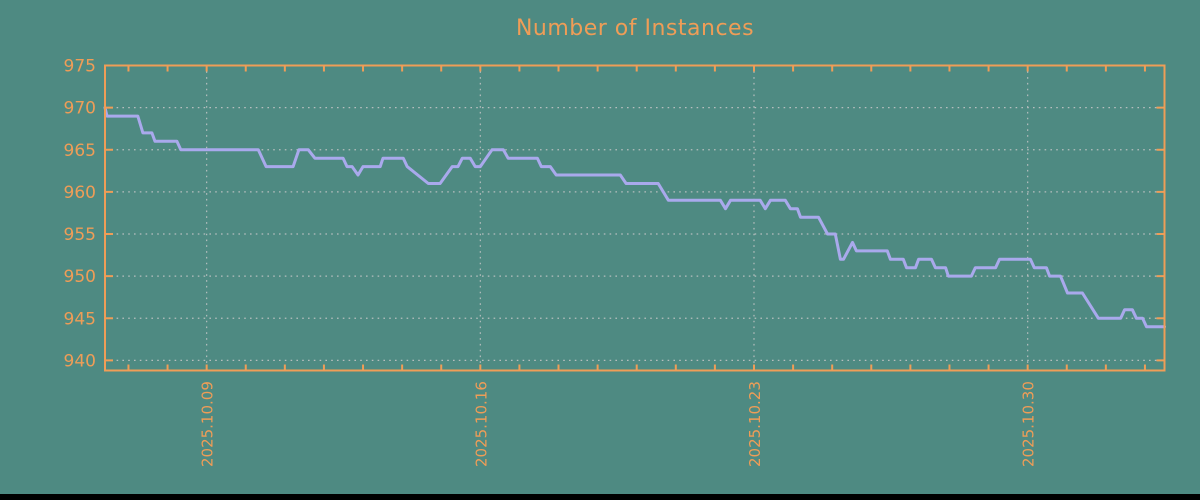  What do you see at coordinates (755, 424) in the screenshot?
I see `x-axis-label: 2025.10.23` at bounding box center [755, 424].